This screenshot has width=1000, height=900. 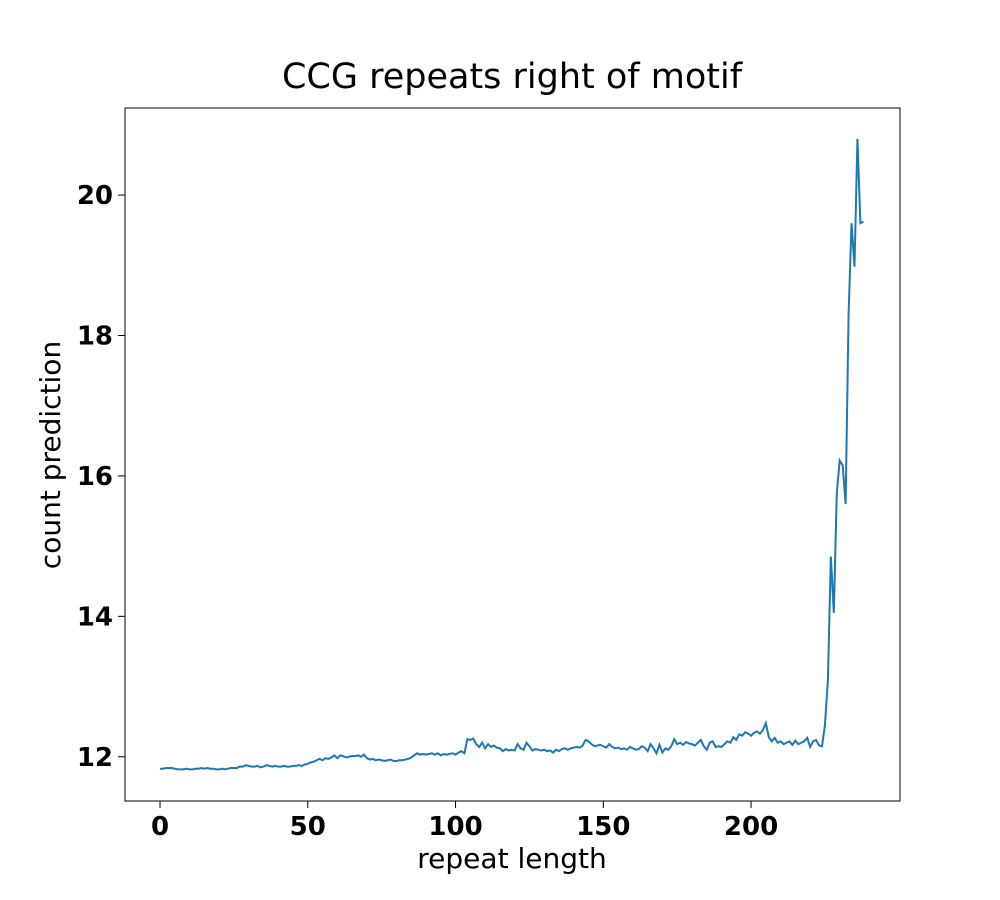 I want to click on y-tick-label: 12, so click(x=95, y=758).